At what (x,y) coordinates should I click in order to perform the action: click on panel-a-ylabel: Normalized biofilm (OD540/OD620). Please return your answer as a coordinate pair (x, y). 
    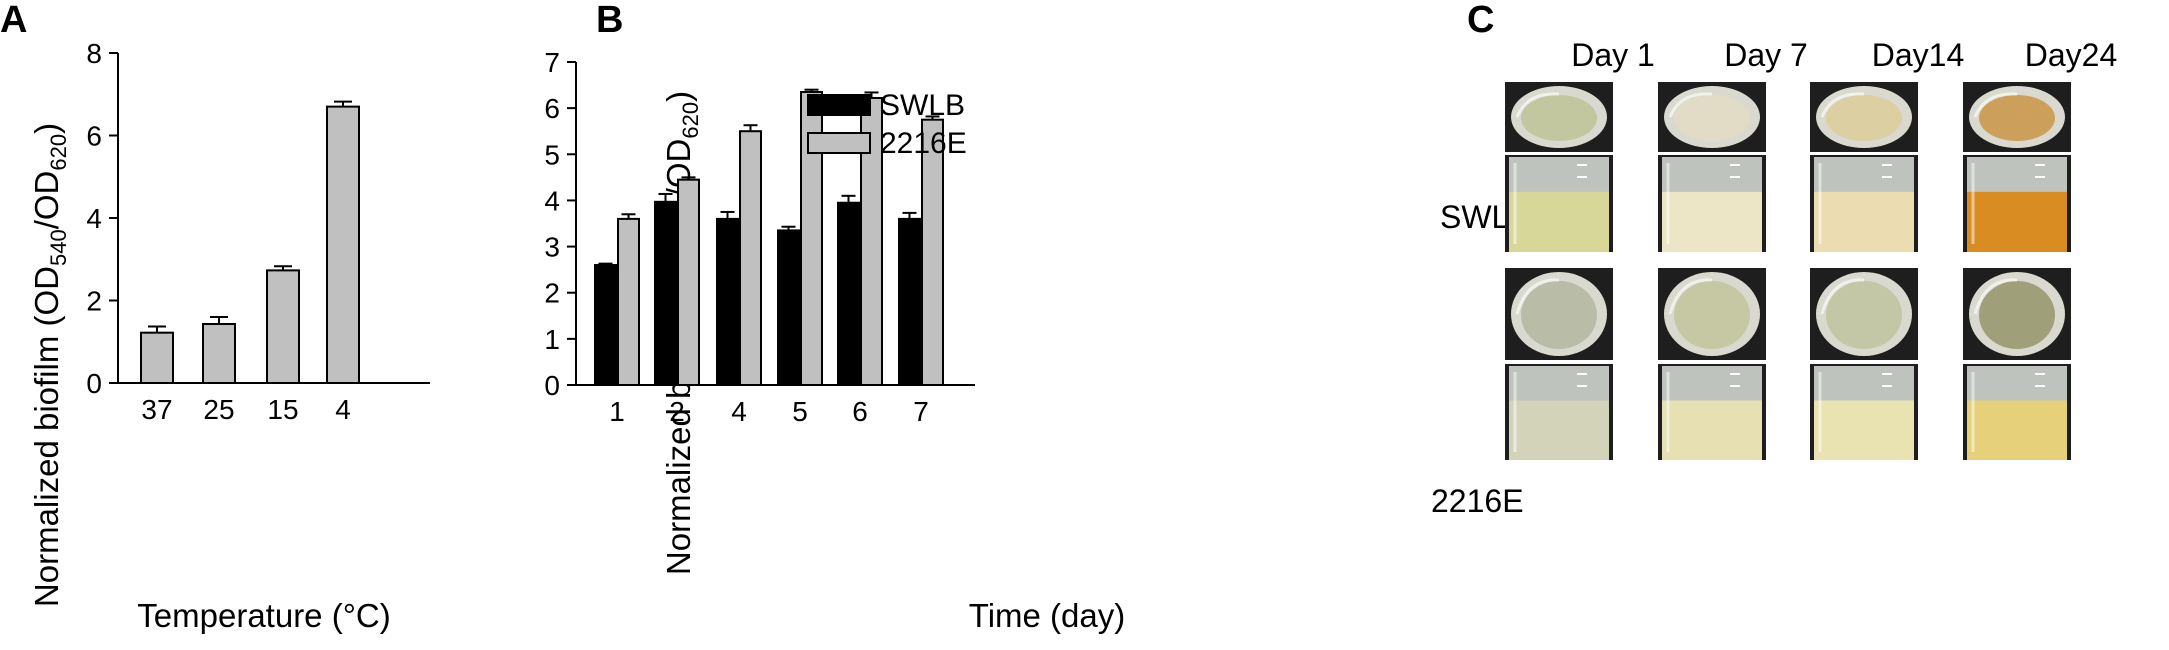
    Looking at the image, I should click on (49, 365).